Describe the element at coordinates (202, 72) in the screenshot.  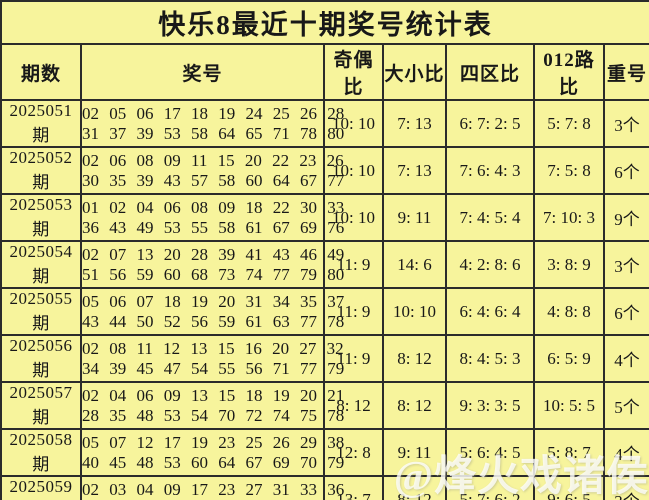
I see `col-header-winning-numbers: 奖号` at that location.